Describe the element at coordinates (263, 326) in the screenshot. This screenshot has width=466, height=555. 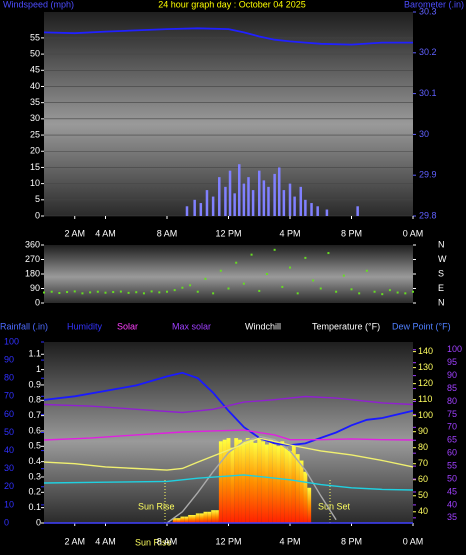
I see `legend-entry: Windchill` at that location.